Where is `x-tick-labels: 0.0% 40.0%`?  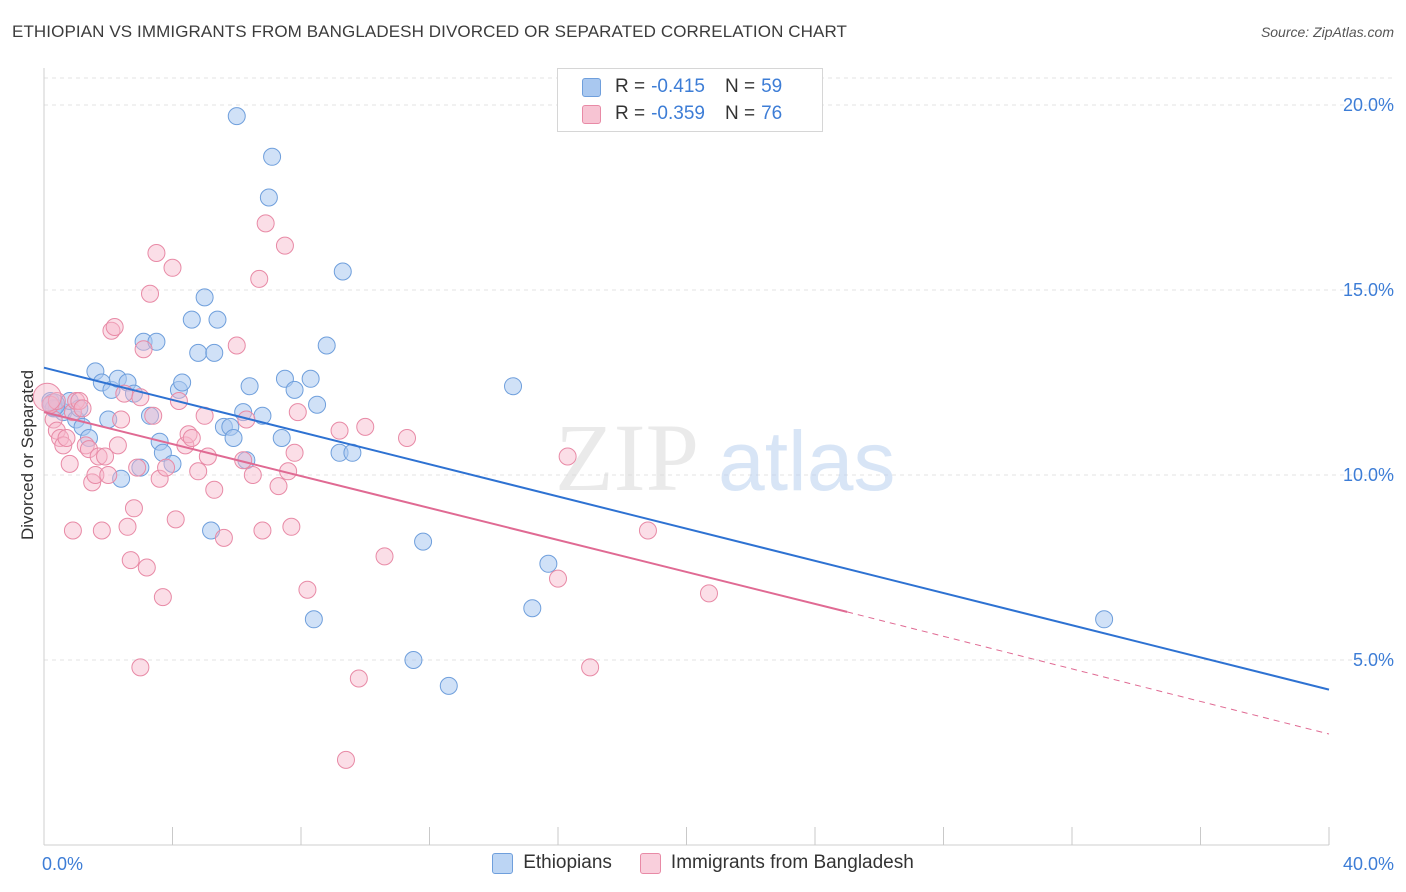
x-tick-labels: 0.0% 40.0% is located at coordinates (718, 864).